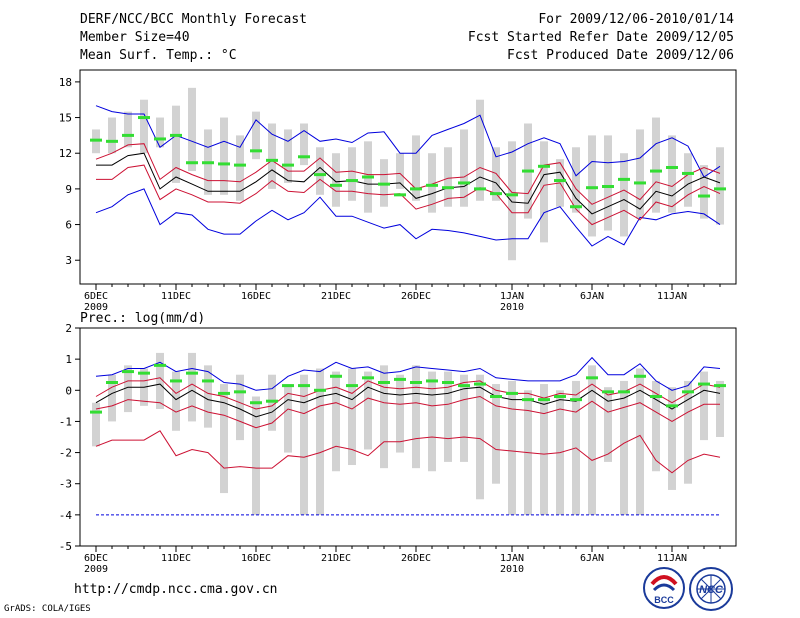 The height and width of the screenshot is (618, 800). Describe the element at coordinates (256, 296) in the screenshot. I see `x-tick-label: 16DEC` at that location.